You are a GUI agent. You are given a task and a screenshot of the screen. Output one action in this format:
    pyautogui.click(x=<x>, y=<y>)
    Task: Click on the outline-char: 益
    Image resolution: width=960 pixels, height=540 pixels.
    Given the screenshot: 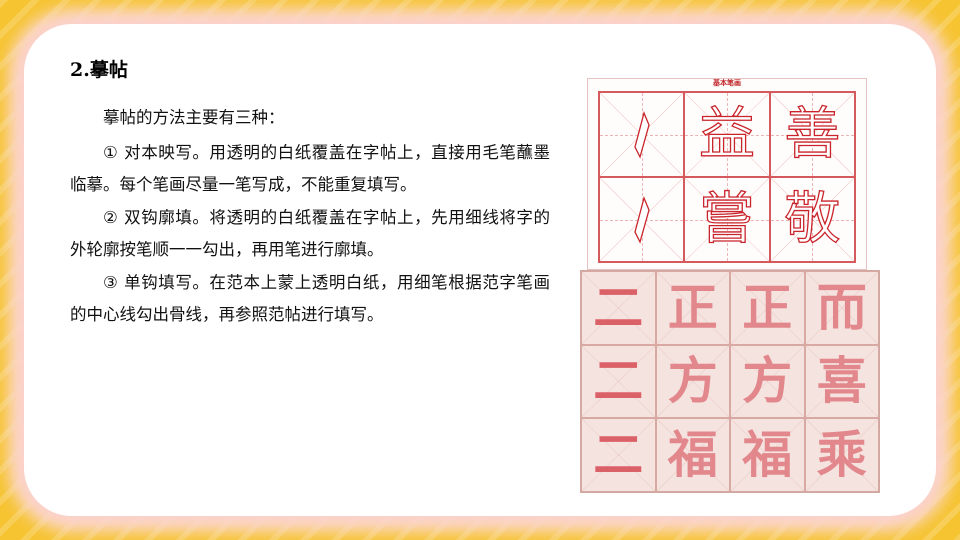 What is the action you would take?
    pyautogui.click(x=726, y=134)
    